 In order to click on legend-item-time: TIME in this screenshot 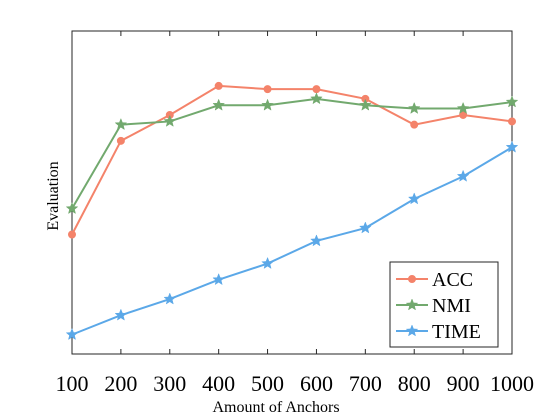, I will do `click(438, 332)`.